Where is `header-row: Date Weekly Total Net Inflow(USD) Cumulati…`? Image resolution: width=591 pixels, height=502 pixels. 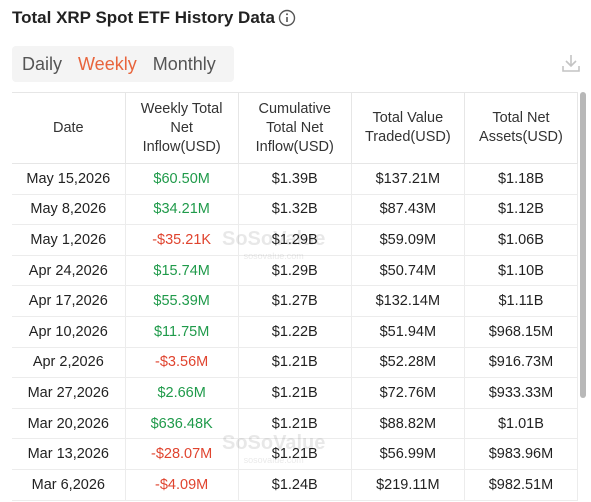
header-row: Date Weekly Total Net Inflow(USD) Cumulati… is located at coordinates (295, 128).